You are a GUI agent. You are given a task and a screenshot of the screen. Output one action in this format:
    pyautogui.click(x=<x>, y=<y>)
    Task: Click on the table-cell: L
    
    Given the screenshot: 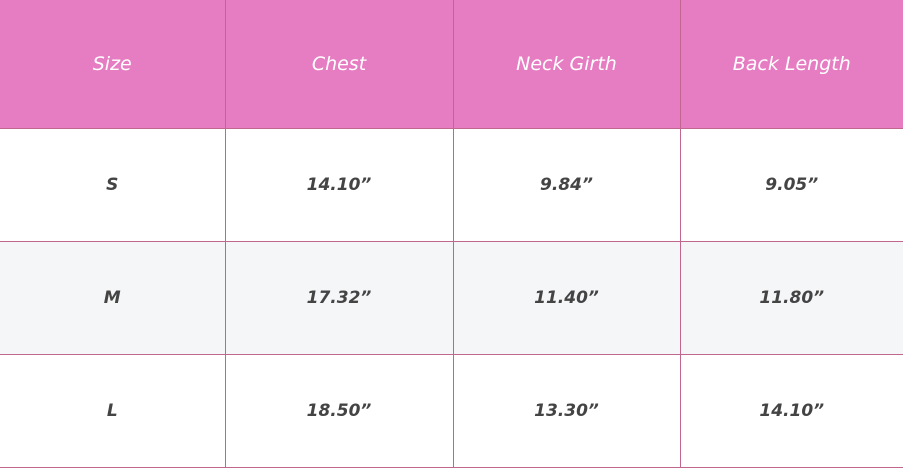 What is the action you would take?
    pyautogui.click(x=112, y=411)
    